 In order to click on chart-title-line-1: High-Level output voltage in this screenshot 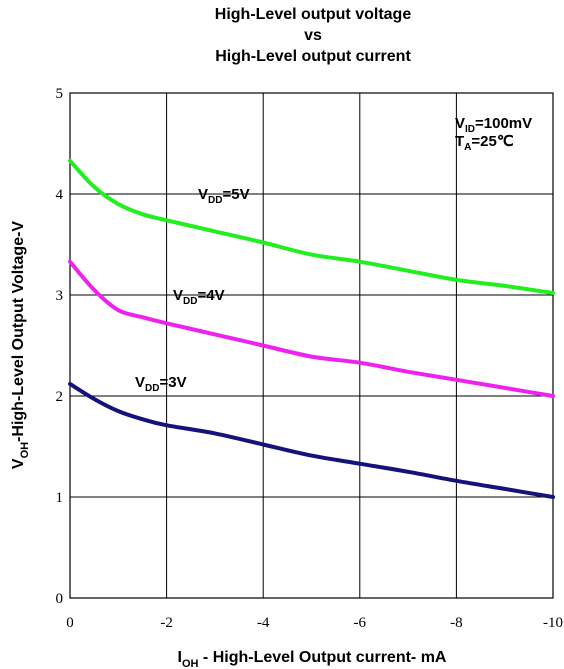, I will do `click(313, 14)`.